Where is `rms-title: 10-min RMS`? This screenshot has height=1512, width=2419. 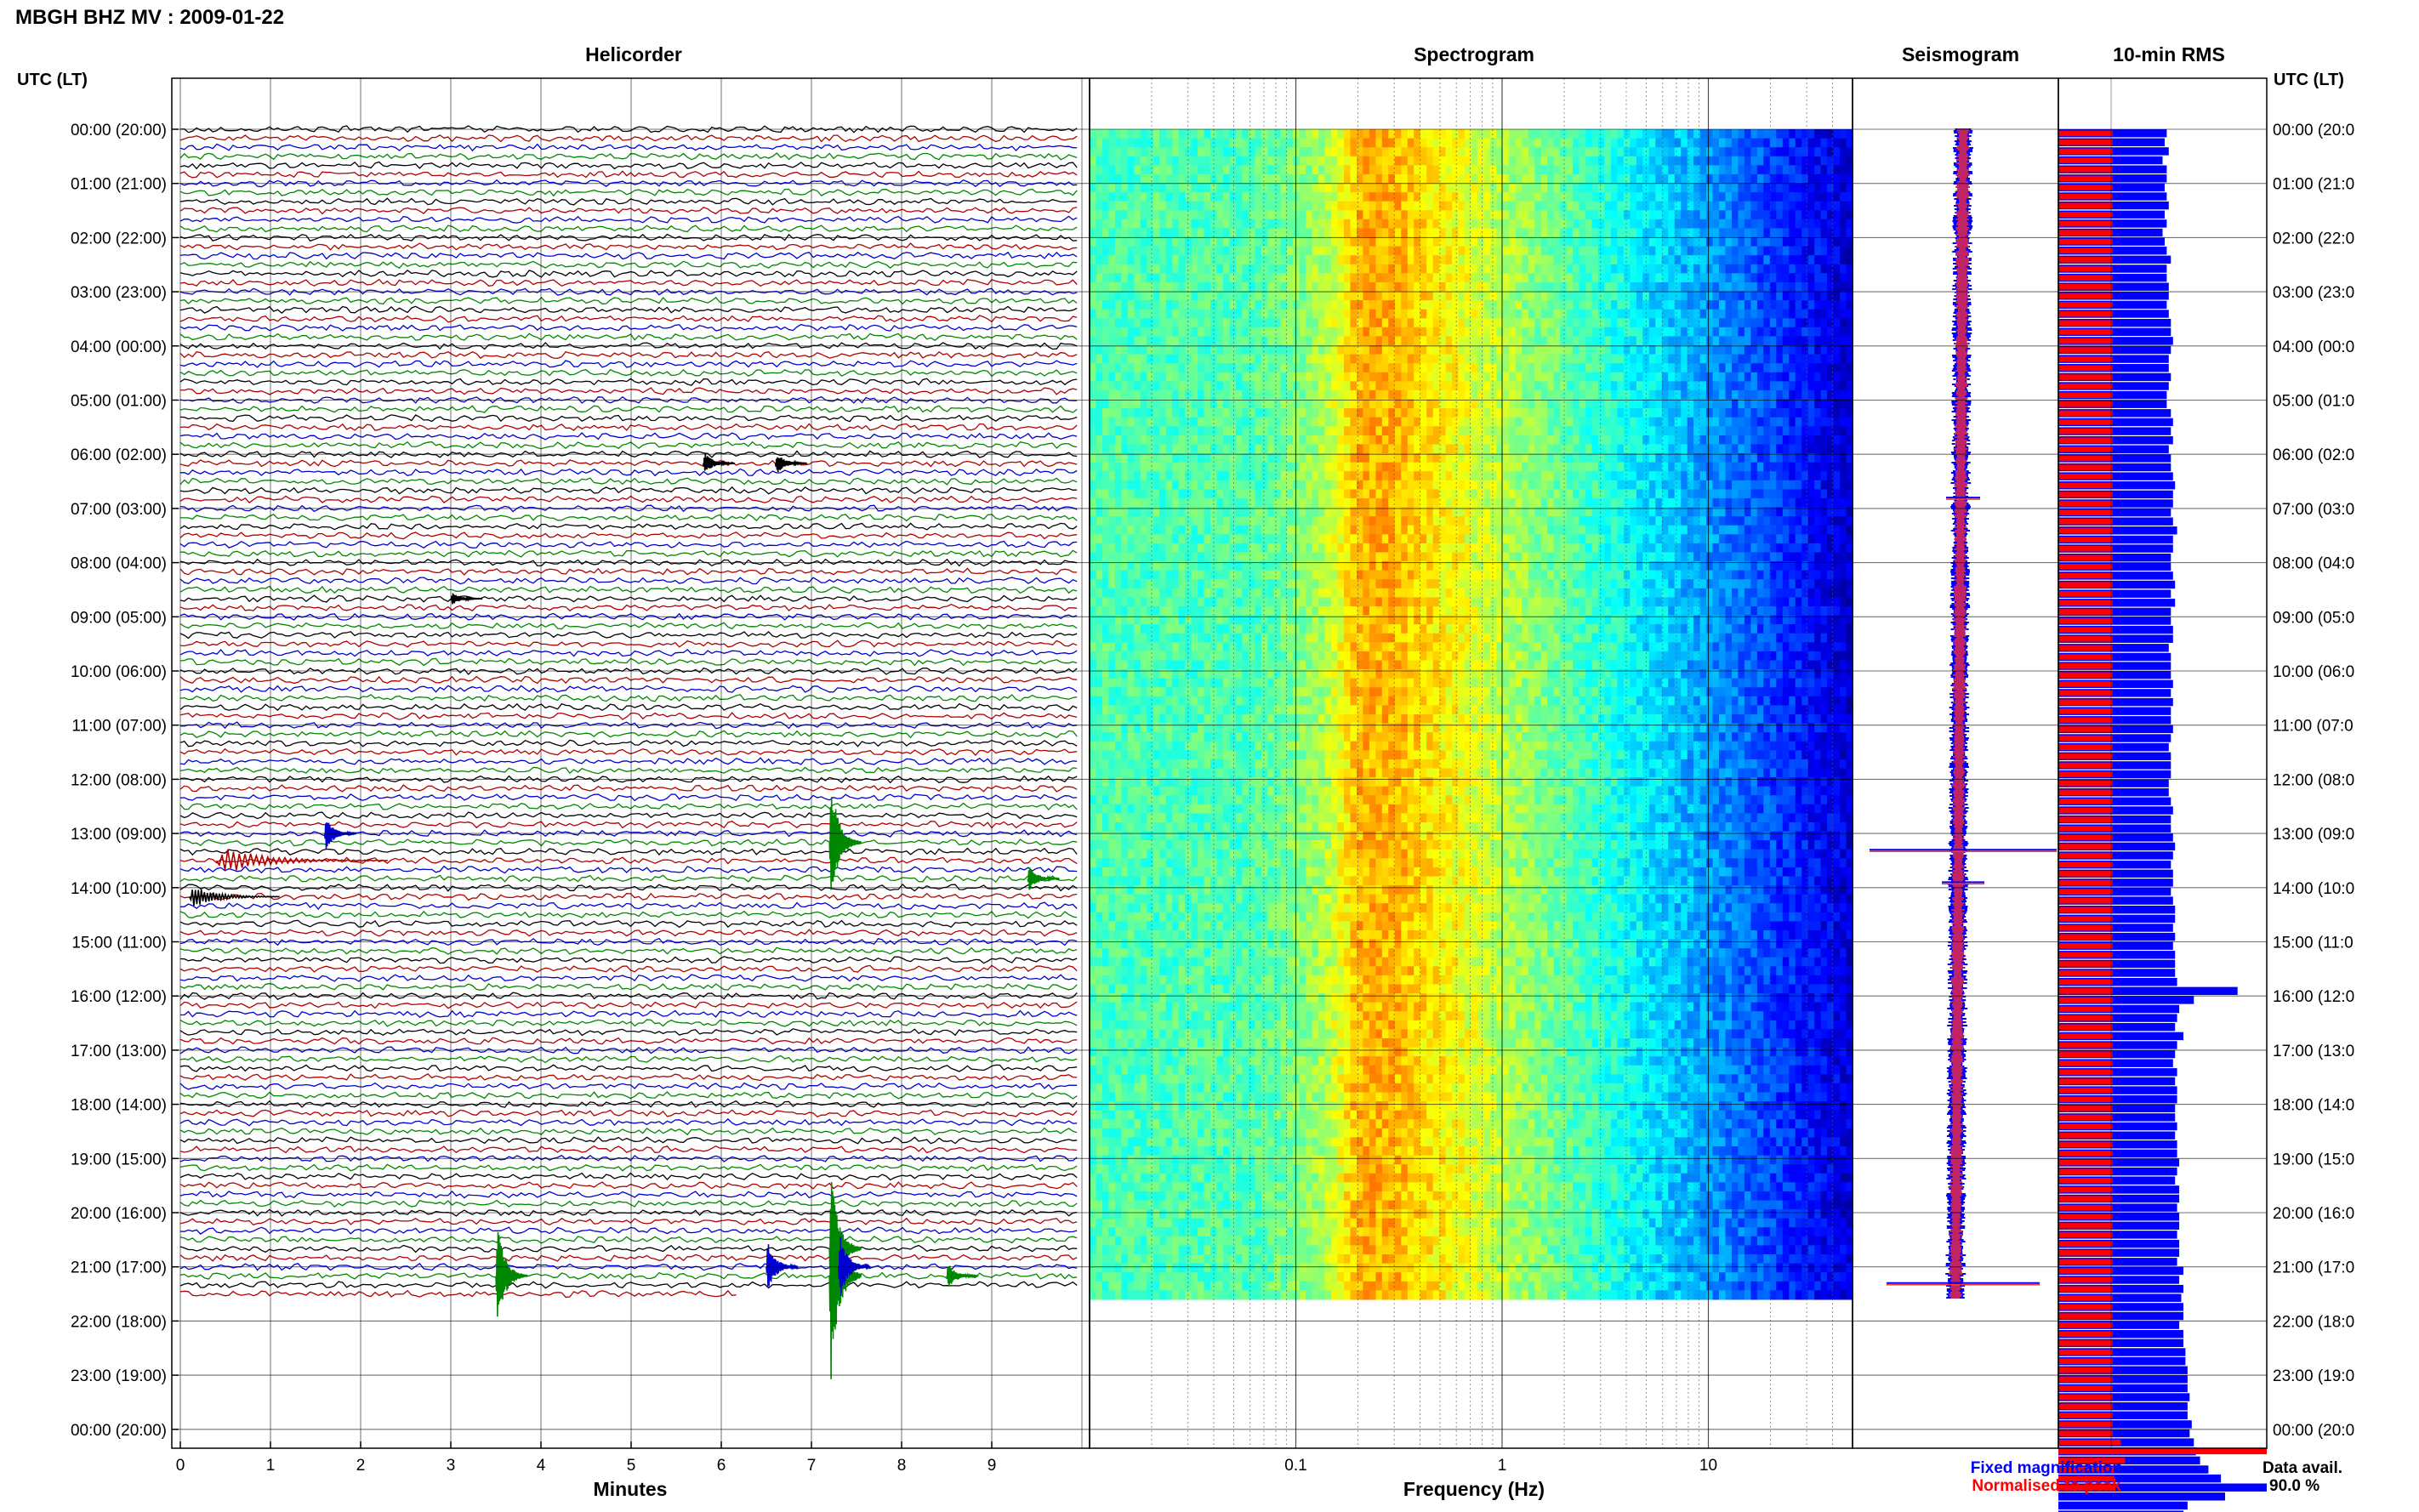 rms-title: 10-min RMS is located at coordinates (2169, 54).